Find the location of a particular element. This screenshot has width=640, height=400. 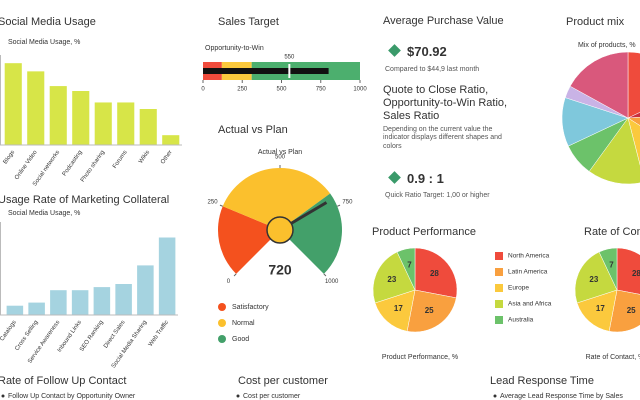

chart-subtitle: Actual vs Plan is located at coordinates (280, 152).